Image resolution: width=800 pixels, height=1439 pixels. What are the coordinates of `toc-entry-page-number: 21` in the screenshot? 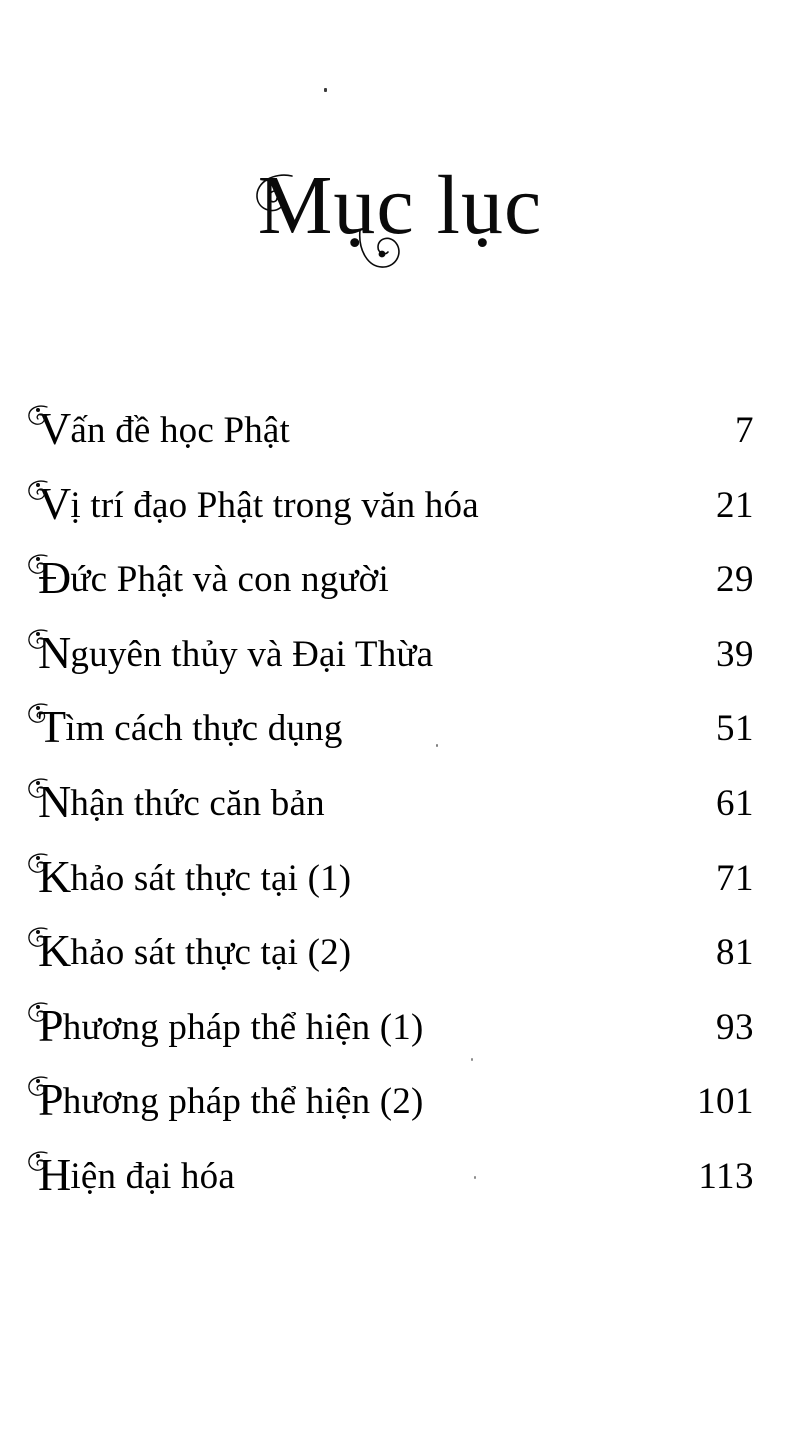 It's located at (735, 505).